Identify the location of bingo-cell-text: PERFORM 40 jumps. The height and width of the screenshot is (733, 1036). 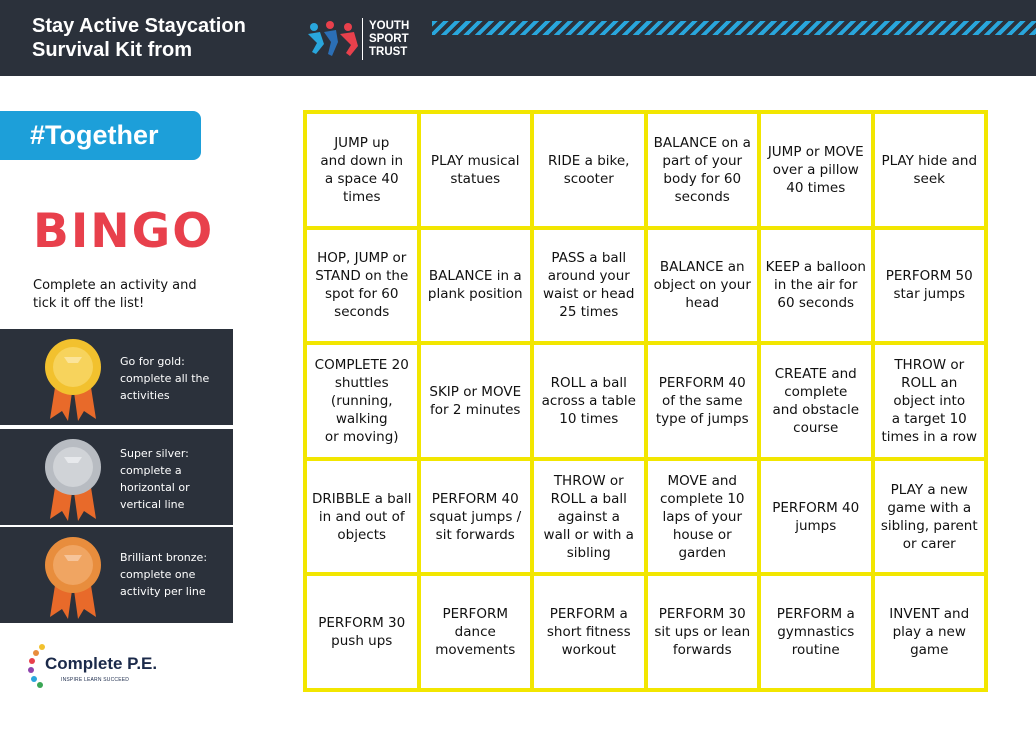
(816, 516).